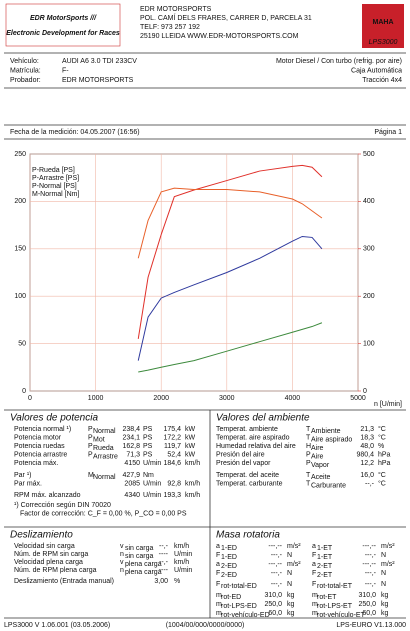  I want to click on row-label: Potencia normal ¹), so click(42, 429).